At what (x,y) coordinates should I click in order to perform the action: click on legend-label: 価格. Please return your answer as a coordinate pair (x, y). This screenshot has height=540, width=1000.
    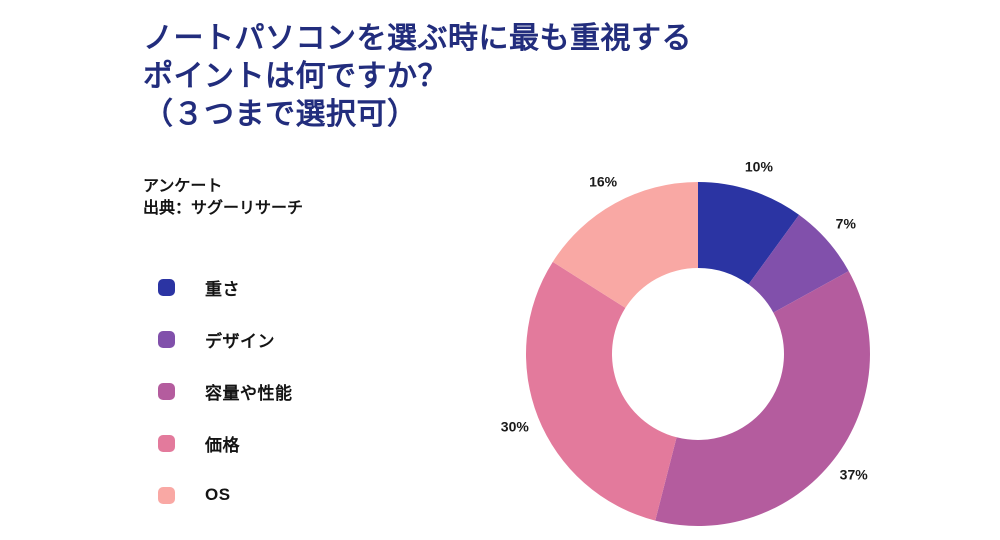
    Looking at the image, I should click on (222, 445).